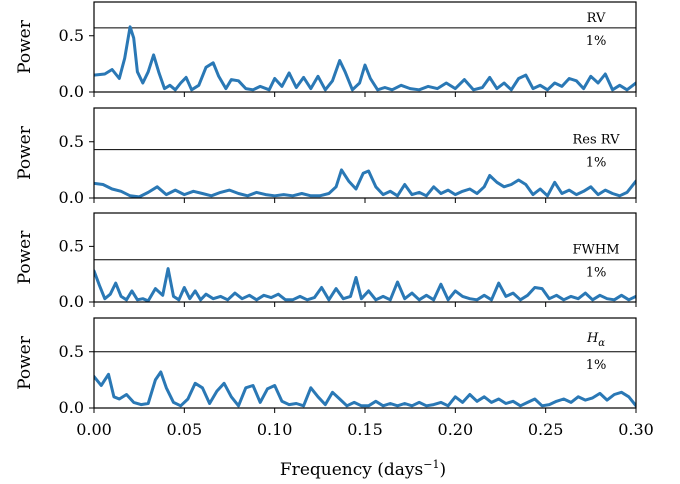  Describe the element at coordinates (365, 429) in the screenshot. I see `x-tick-label: 0.15` at that location.